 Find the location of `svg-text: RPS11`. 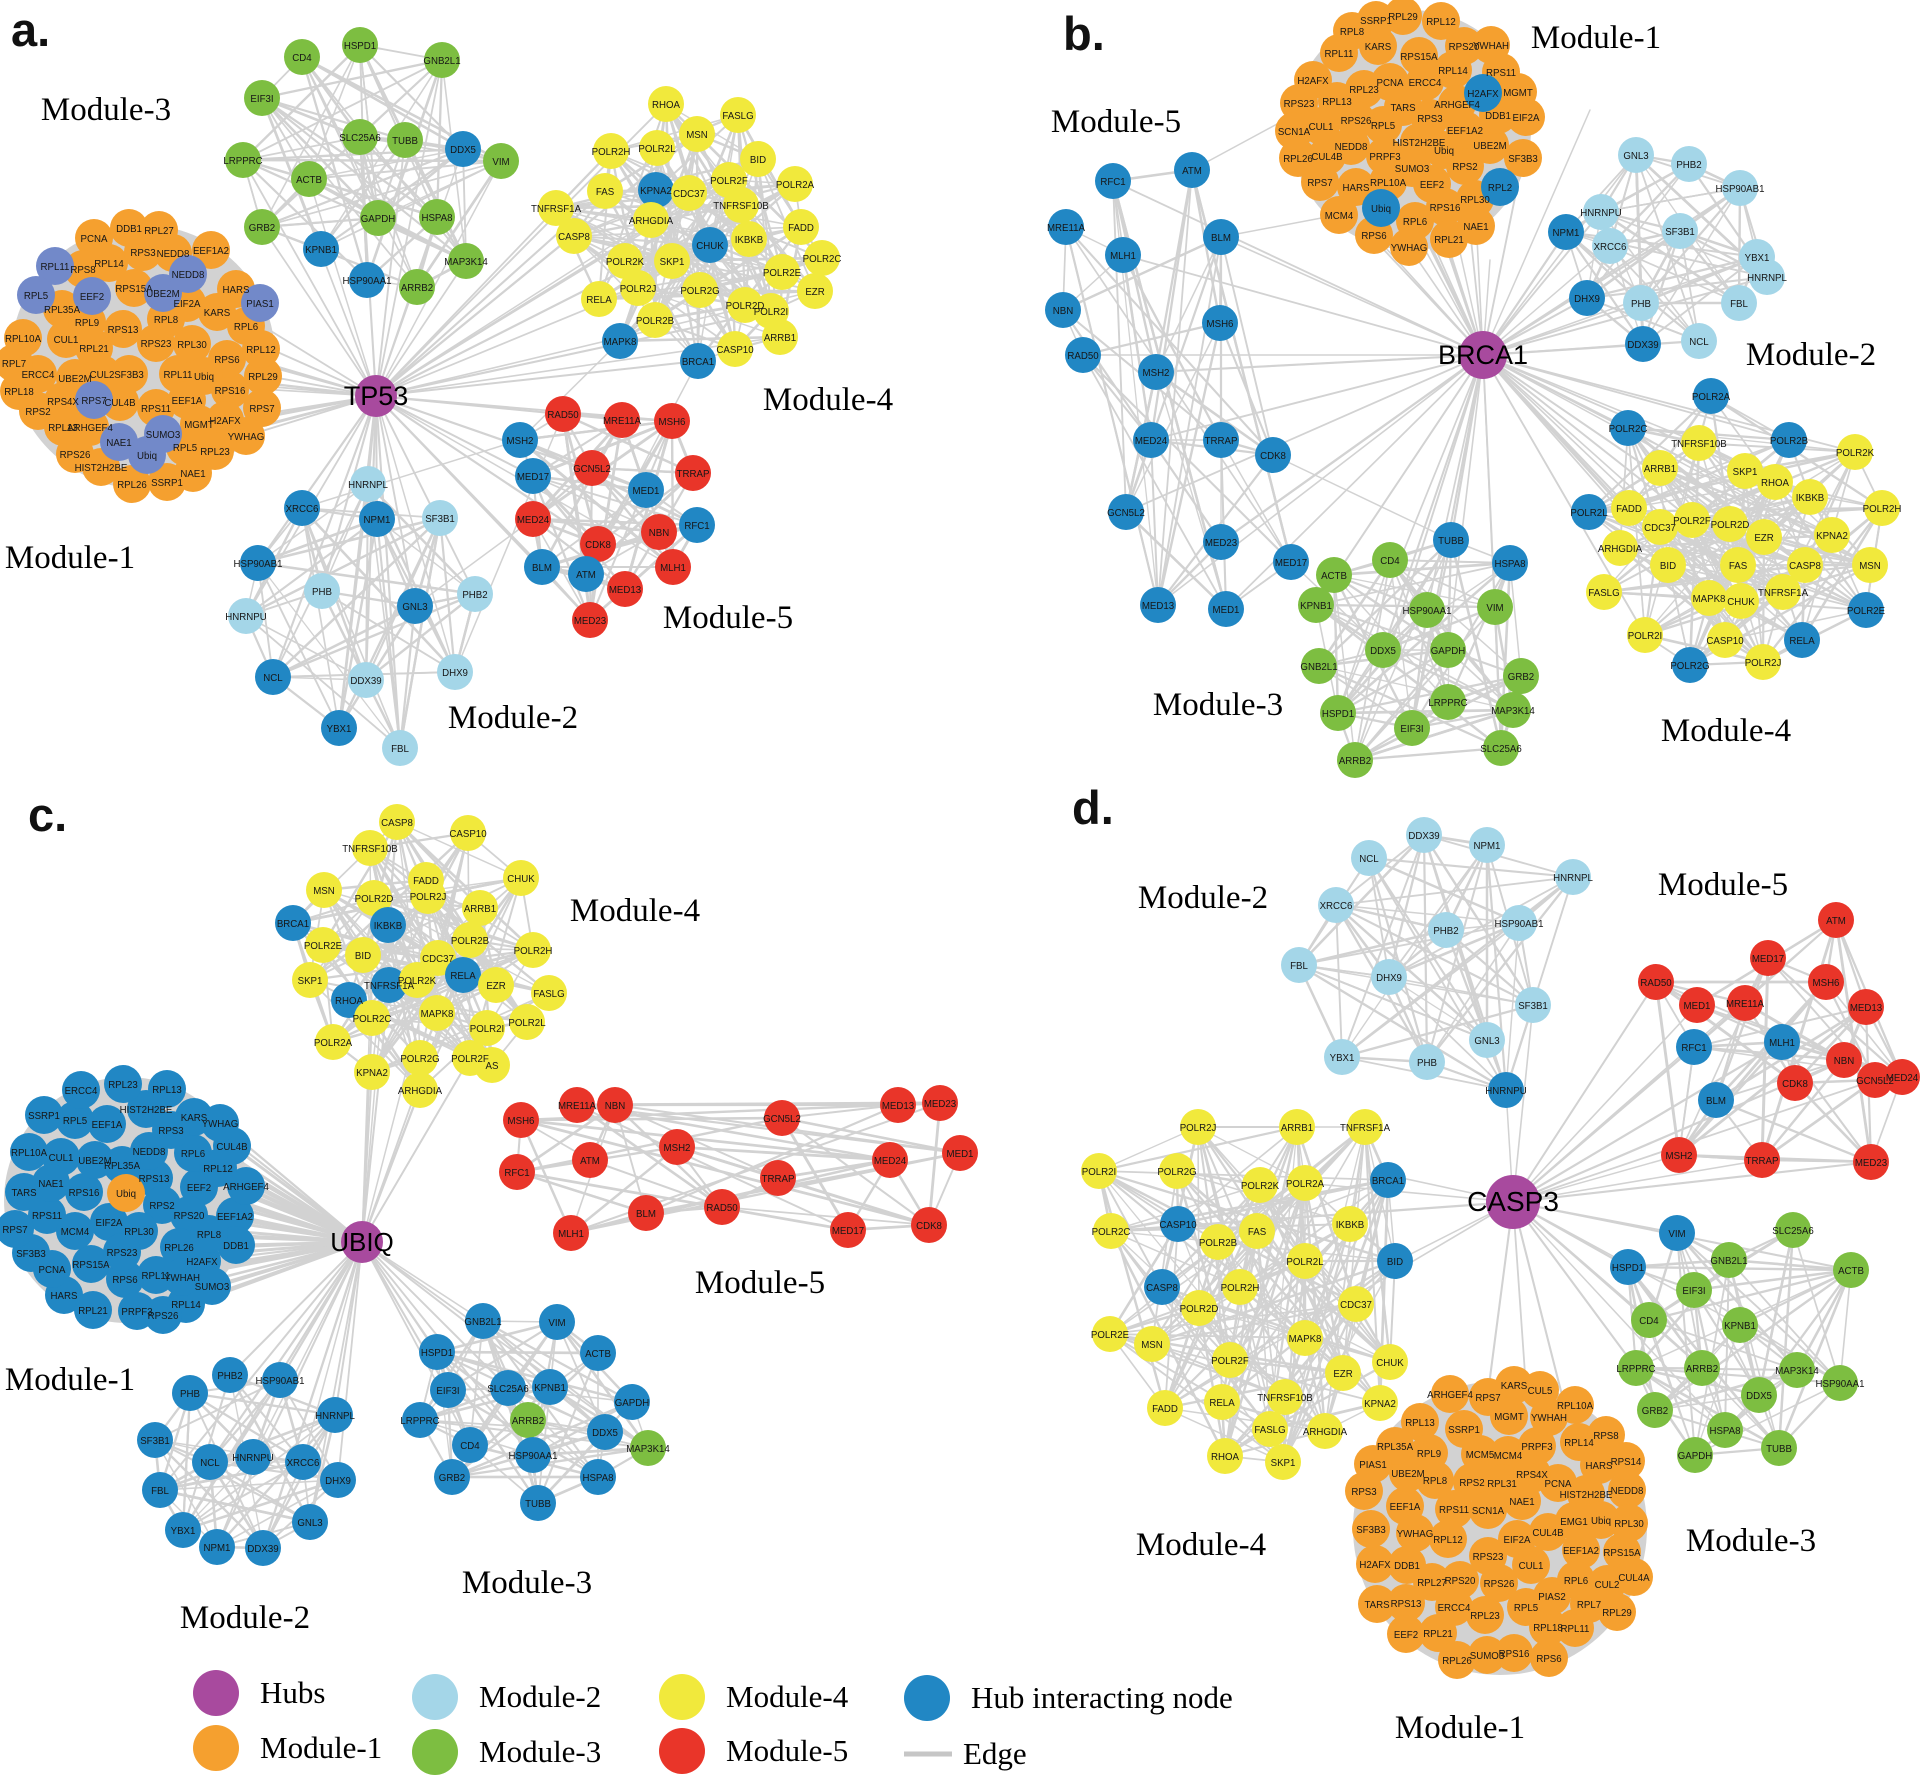

svg-text: RPS11 is located at coordinates (1454, 1510).